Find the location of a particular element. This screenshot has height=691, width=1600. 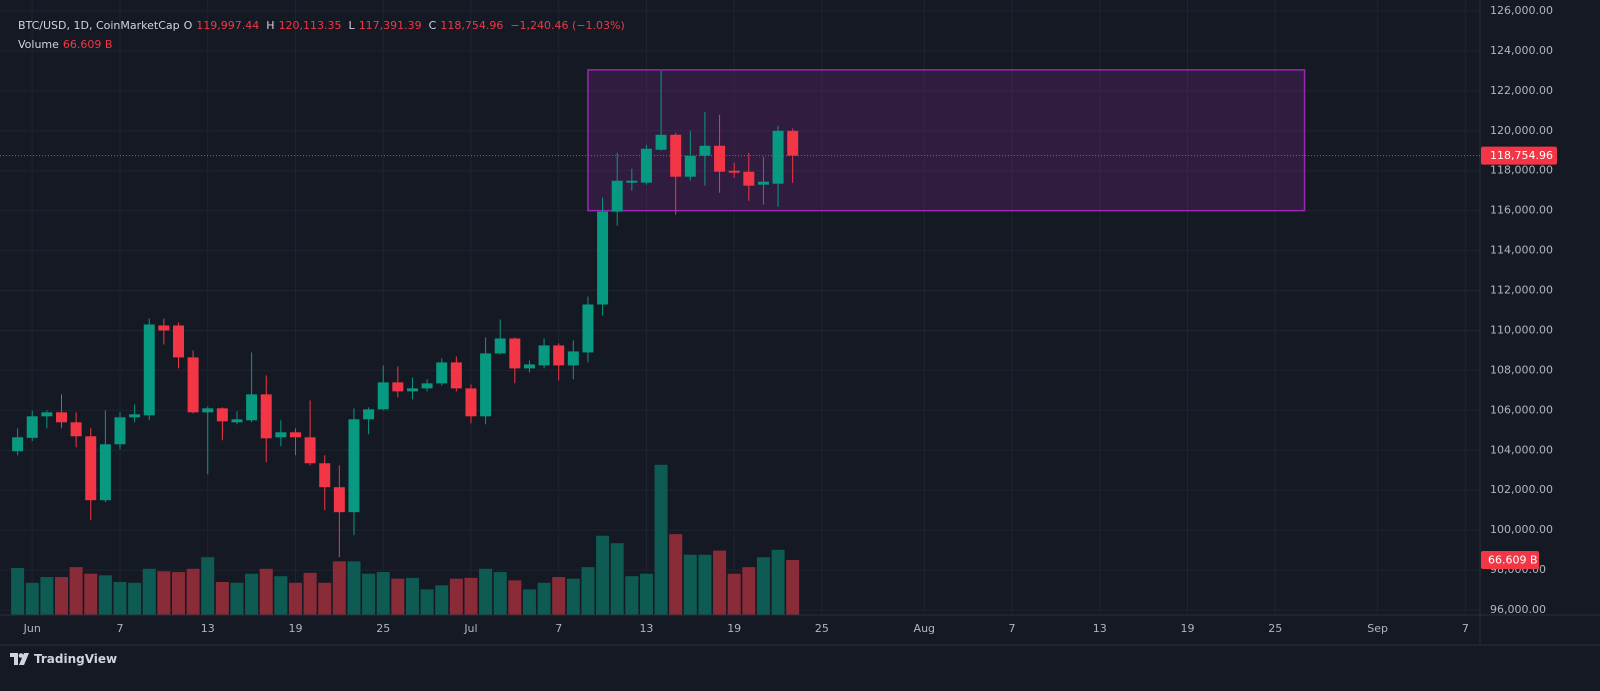

price-badge is located at coordinates (1519, 155).